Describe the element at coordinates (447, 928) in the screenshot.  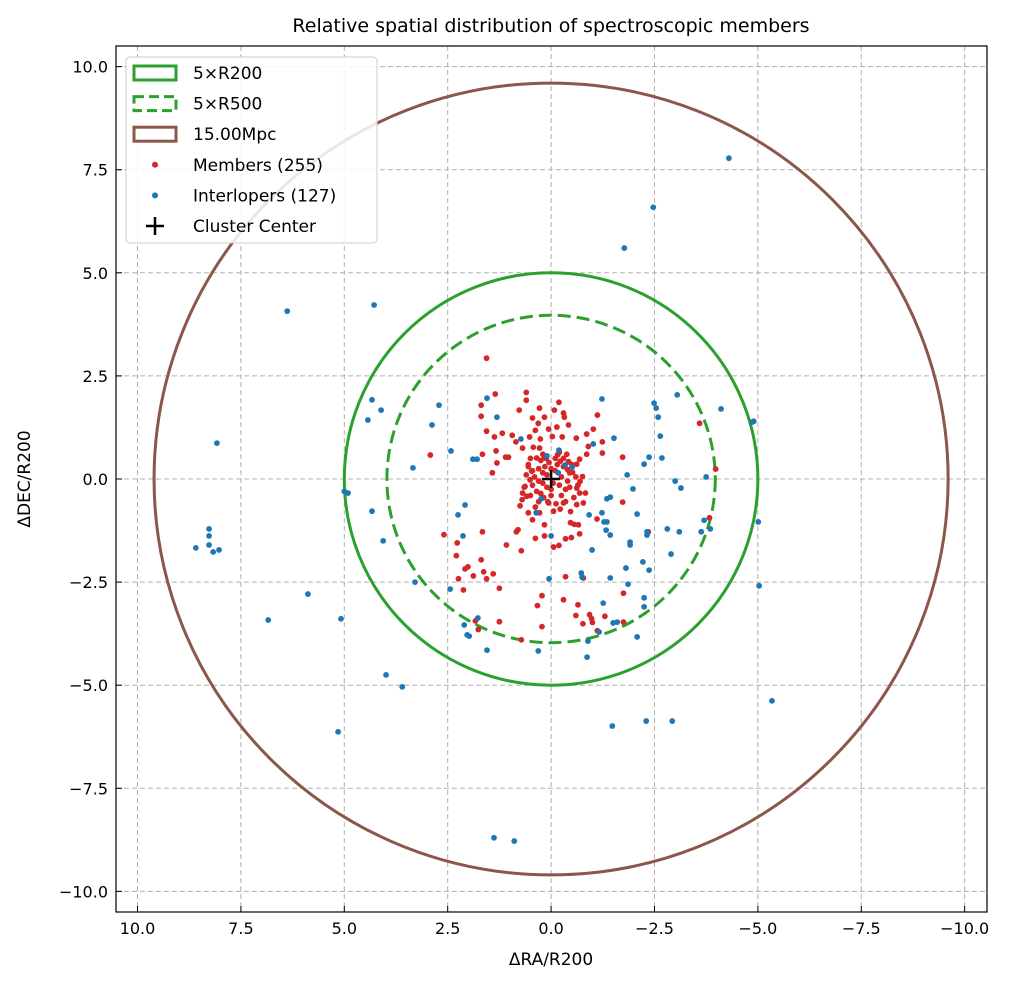
I see `x-tick-label: 2.5` at that location.